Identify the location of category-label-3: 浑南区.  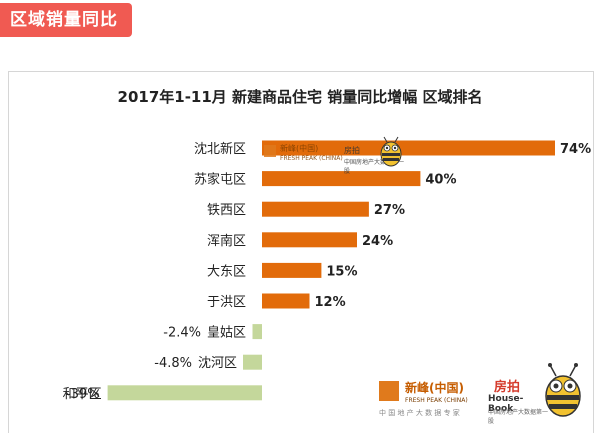
(226, 241).